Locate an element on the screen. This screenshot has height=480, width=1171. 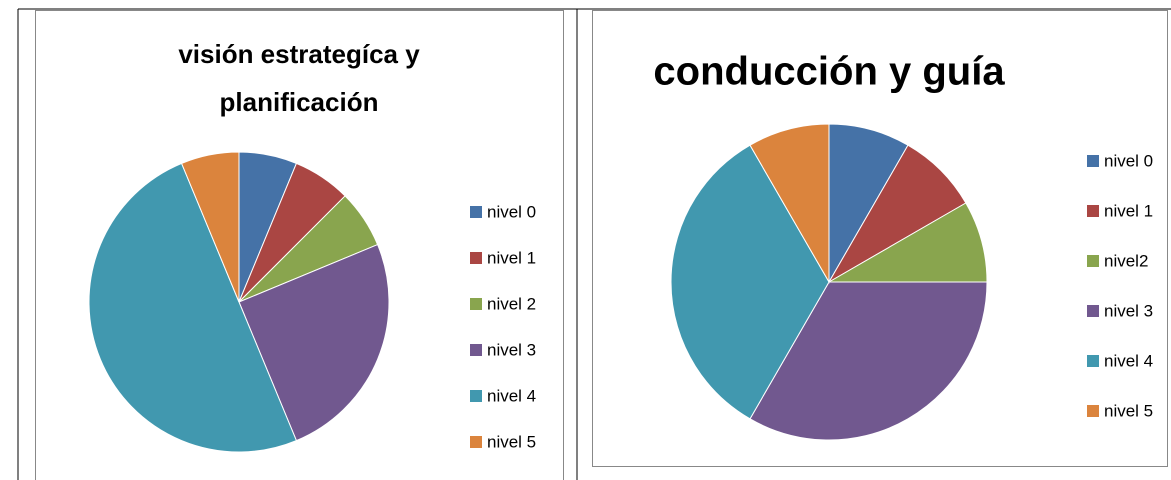
chart-title: planificación is located at coordinates (299, 102).